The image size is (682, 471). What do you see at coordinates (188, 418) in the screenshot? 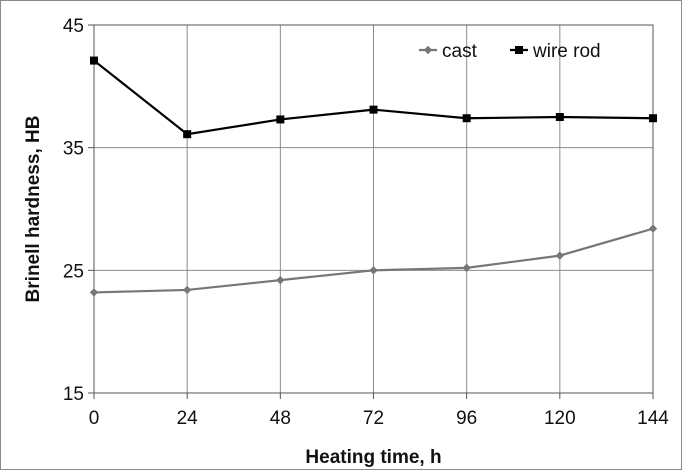
I see `x-tick-label: 24` at bounding box center [188, 418].